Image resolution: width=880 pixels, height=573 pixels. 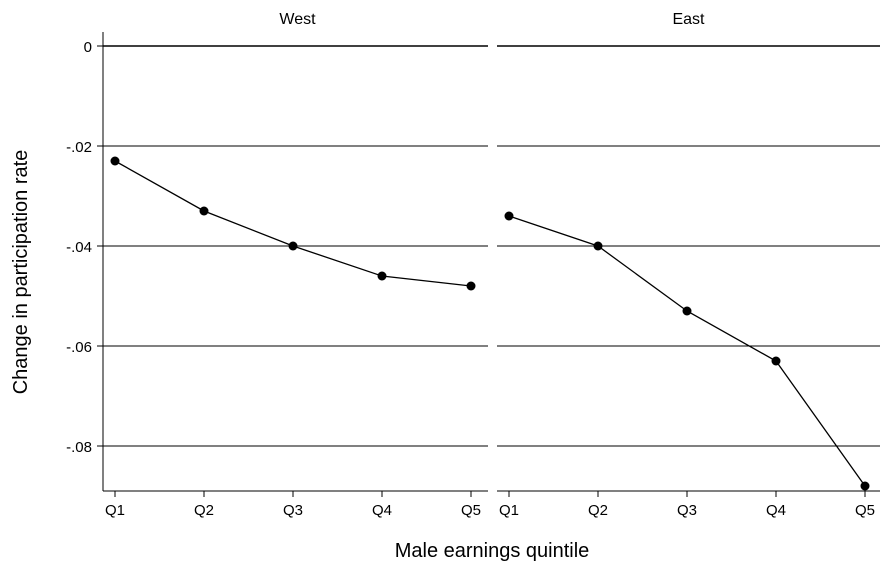 I want to click on y-tick-label: -.08, so click(x=79, y=447).